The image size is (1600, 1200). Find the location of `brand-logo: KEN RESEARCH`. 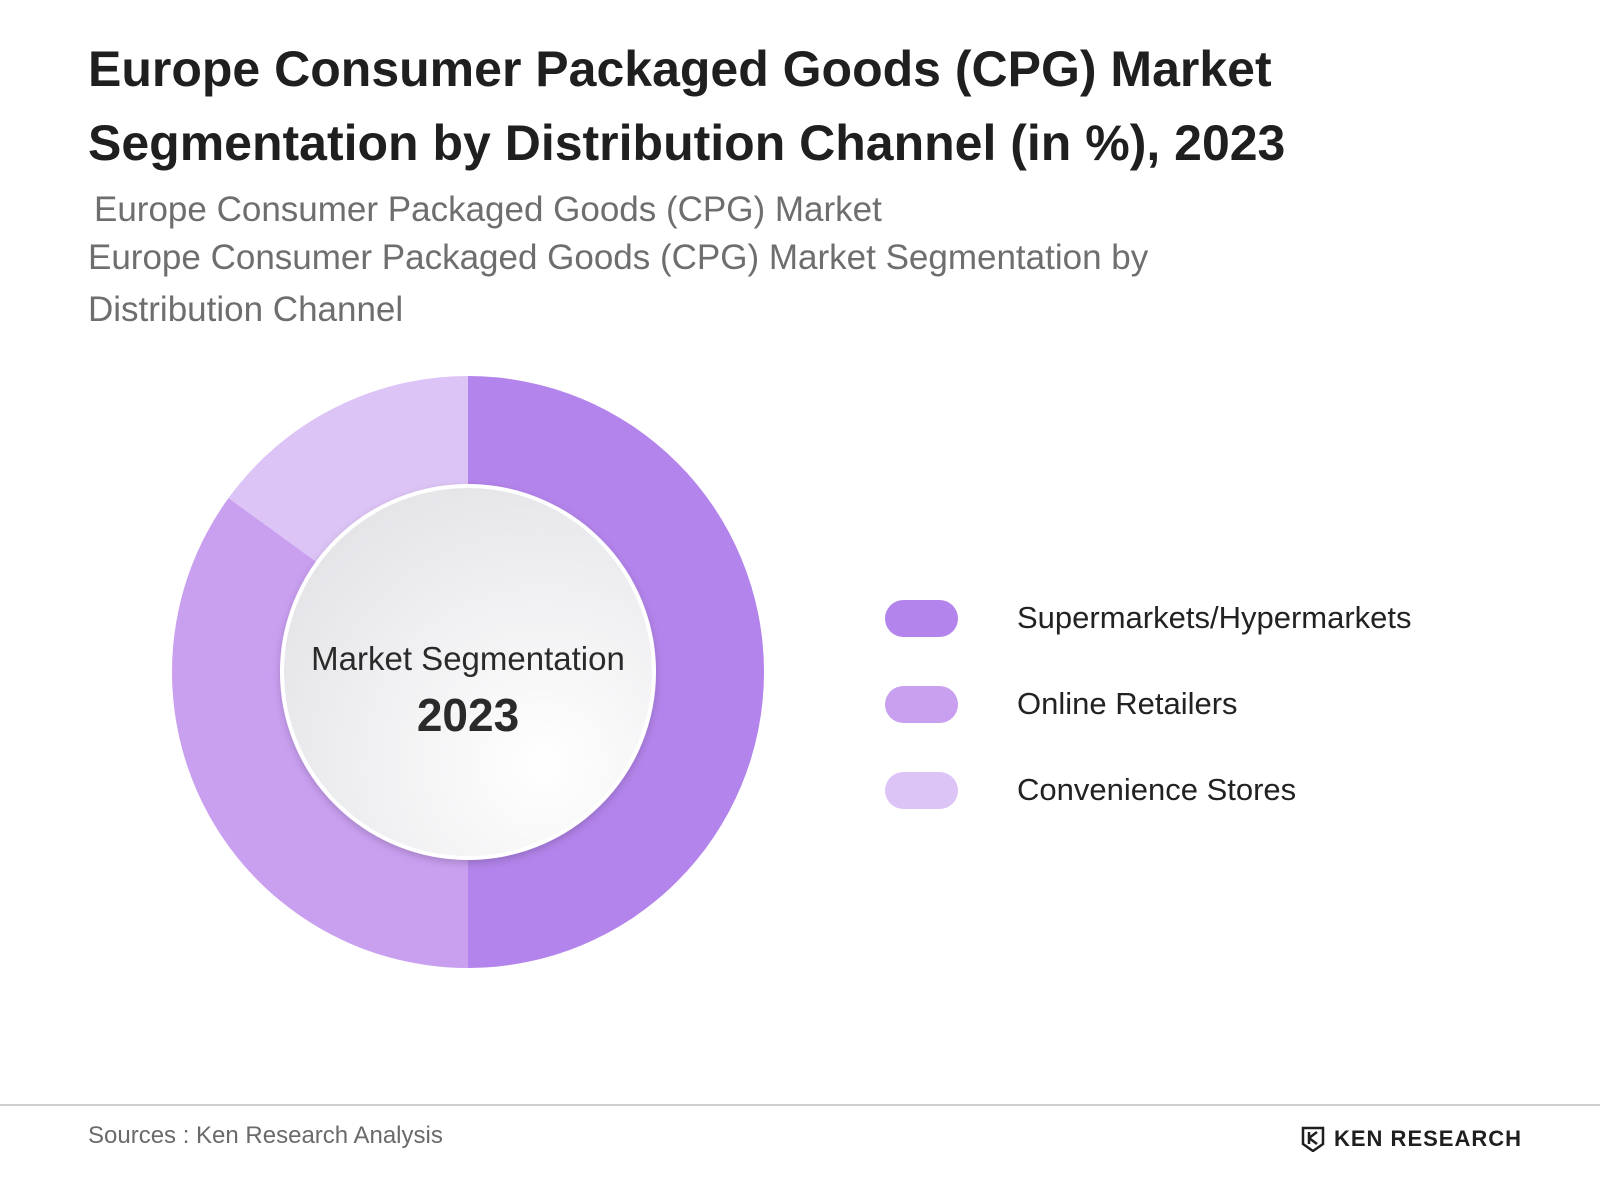

brand-logo: KEN RESEARCH is located at coordinates (1411, 1139).